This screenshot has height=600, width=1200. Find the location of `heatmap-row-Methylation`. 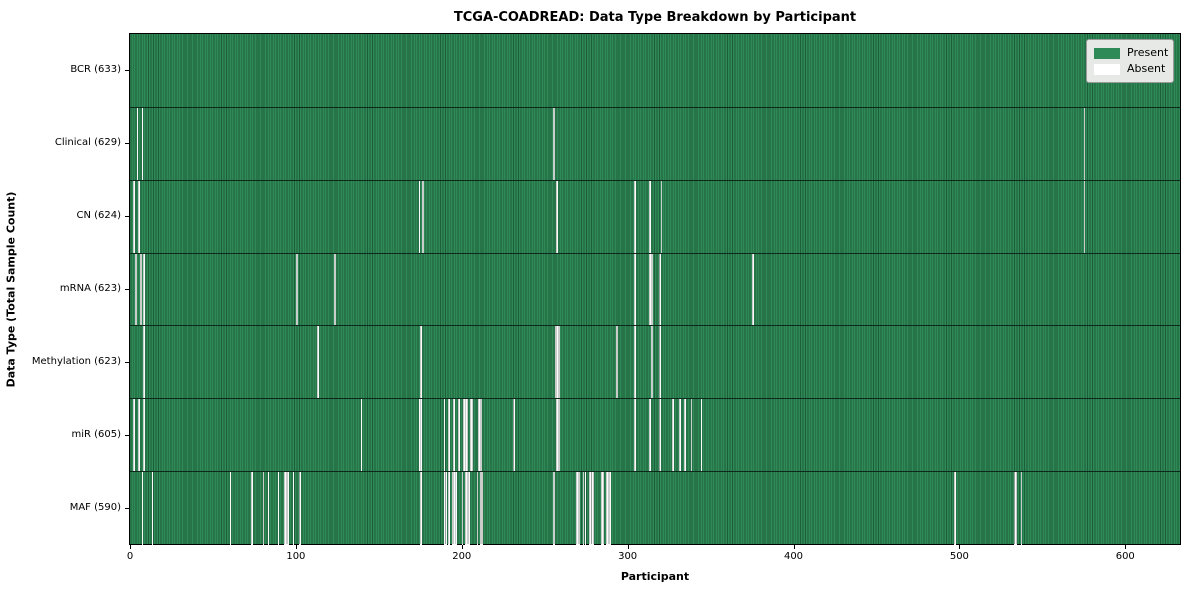

heatmap-row-Methylation is located at coordinates (655, 362).